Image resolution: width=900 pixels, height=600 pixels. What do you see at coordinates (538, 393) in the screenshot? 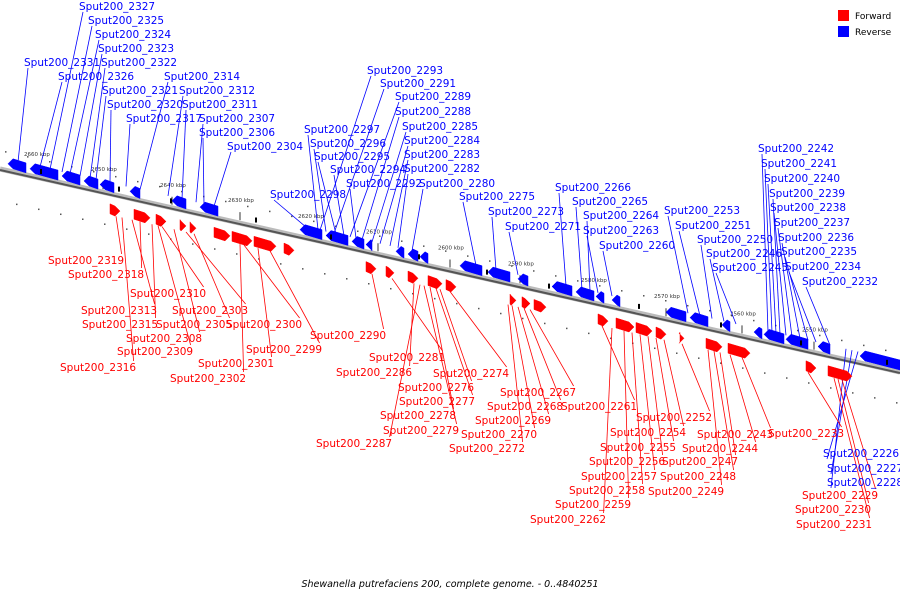
I see `forward-gene-label: Sput200_2267` at bounding box center [538, 393].